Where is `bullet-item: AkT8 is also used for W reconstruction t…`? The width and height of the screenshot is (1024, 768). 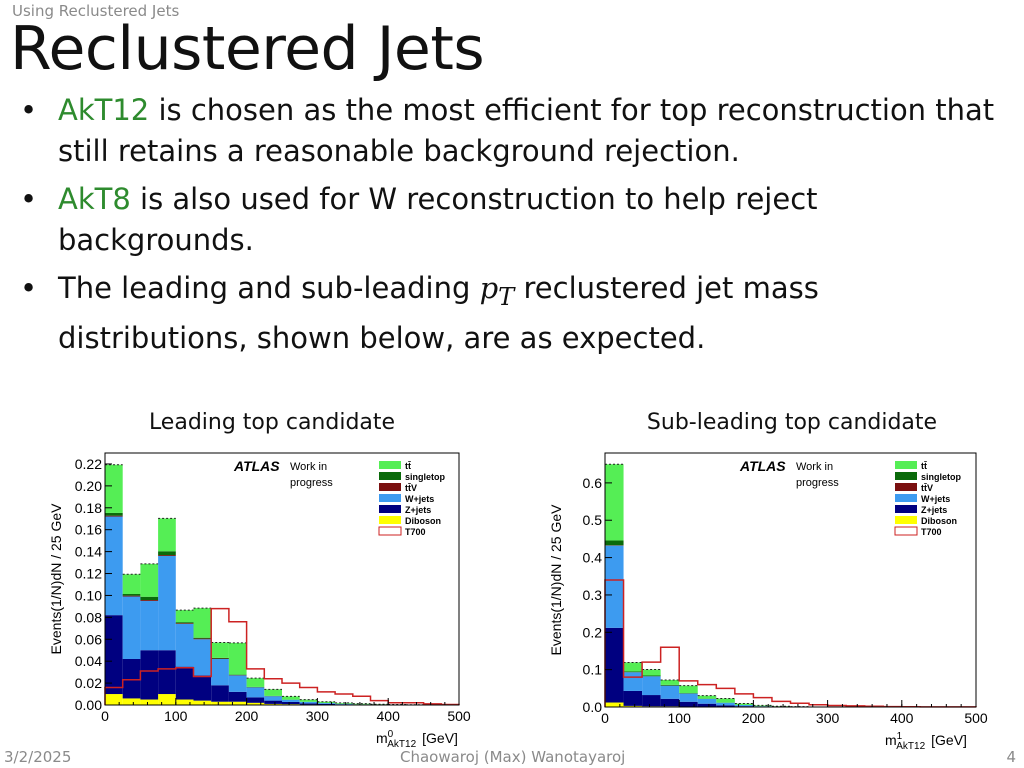 bullet-item: AkT8 is also used for W reconstruction t… is located at coordinates (511, 220).